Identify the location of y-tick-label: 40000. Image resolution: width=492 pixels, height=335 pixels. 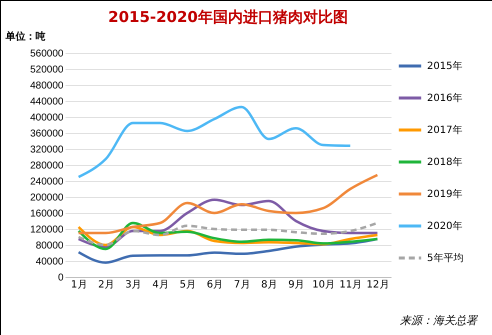
(50, 262).